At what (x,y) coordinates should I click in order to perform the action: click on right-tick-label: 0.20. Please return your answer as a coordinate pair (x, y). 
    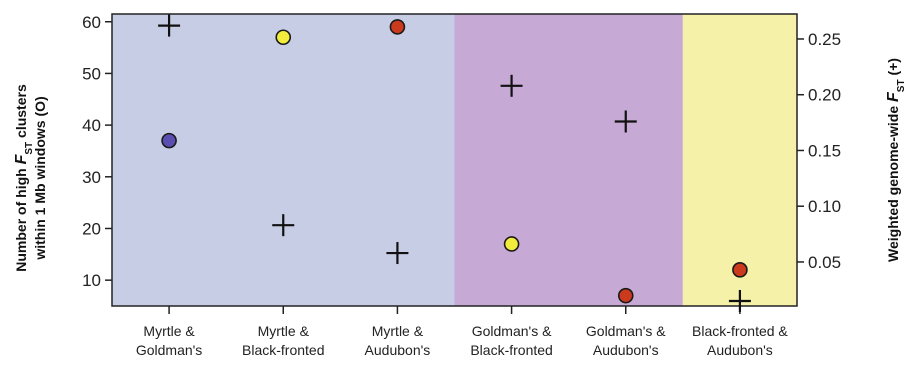
    Looking at the image, I should click on (824, 95).